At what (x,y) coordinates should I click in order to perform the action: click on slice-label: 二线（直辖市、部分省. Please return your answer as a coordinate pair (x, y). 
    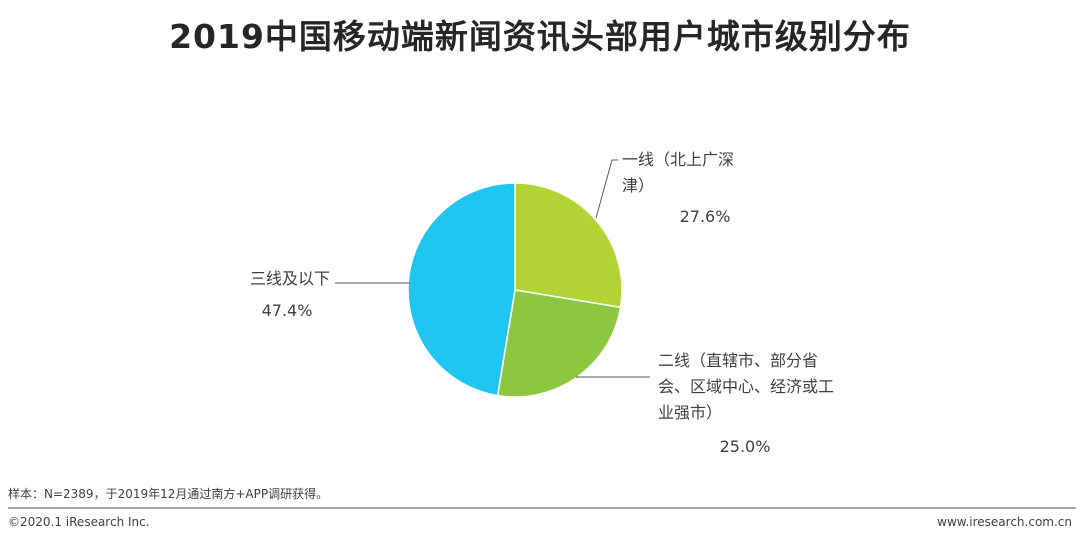
    Looking at the image, I should click on (738, 360).